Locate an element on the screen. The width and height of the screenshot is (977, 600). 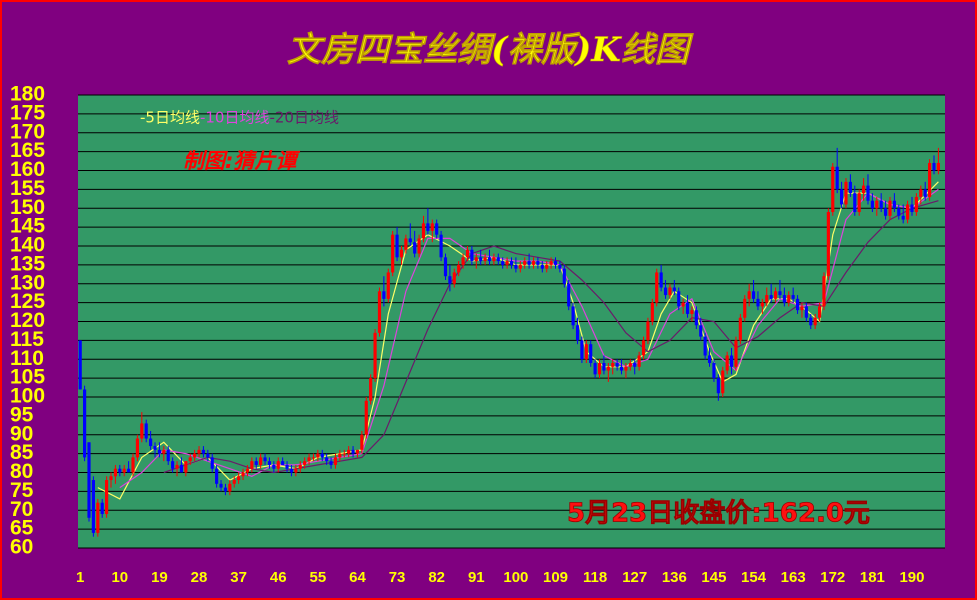
x-tick-label: 82 is located at coordinates (436, 577).